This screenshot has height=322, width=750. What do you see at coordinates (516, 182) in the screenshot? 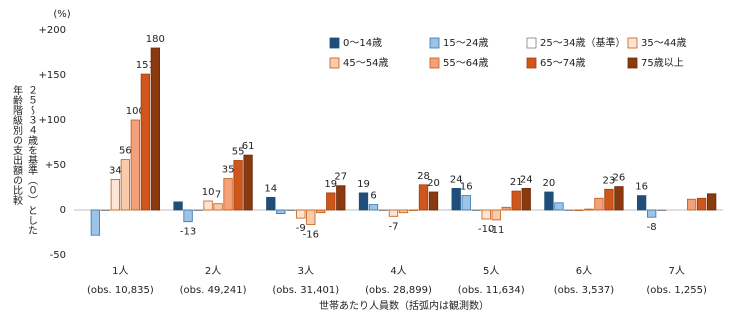
I see `data-label: 21` at bounding box center [516, 182].